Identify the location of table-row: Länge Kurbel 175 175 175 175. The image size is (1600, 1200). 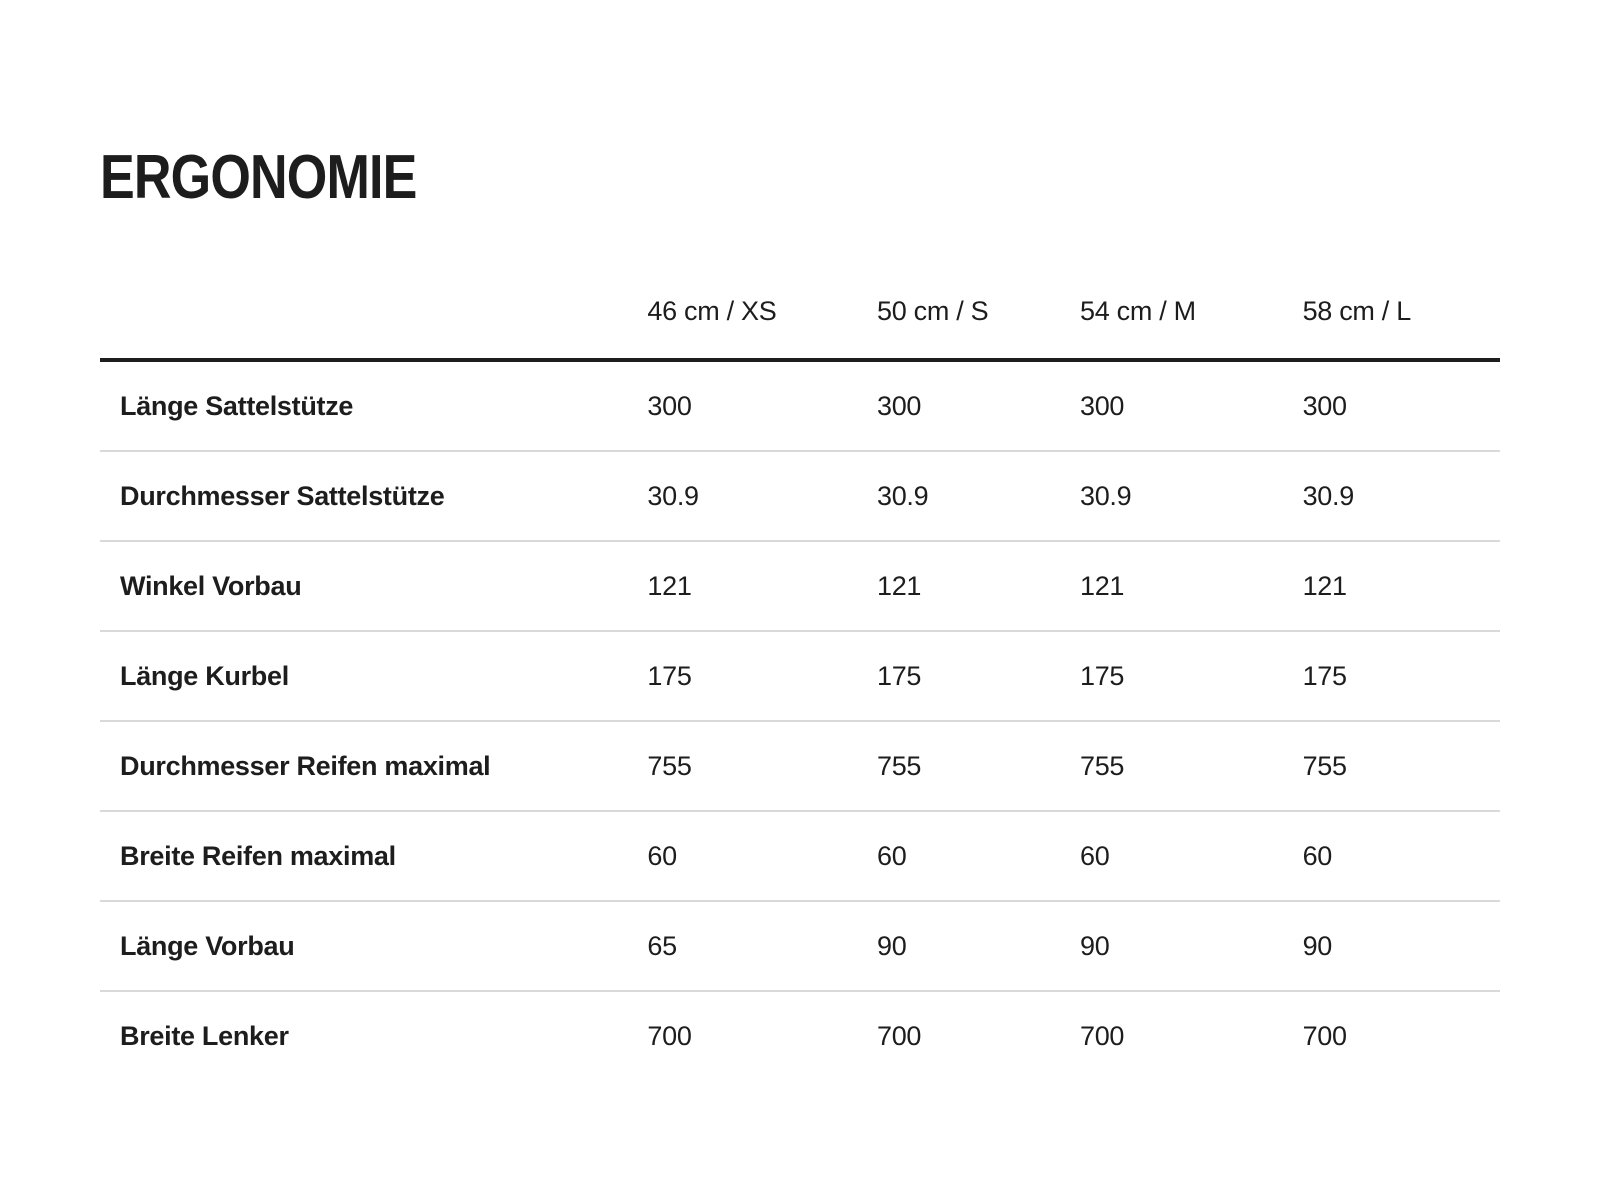
(800, 676).